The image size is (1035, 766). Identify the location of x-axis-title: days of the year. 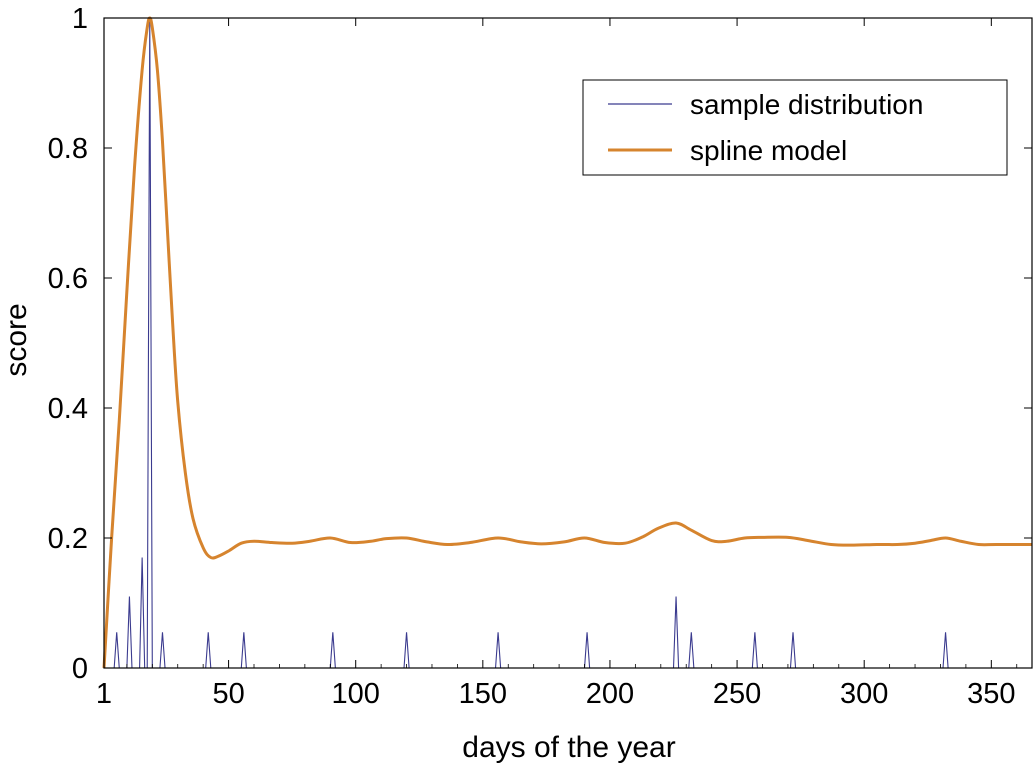
(568, 747).